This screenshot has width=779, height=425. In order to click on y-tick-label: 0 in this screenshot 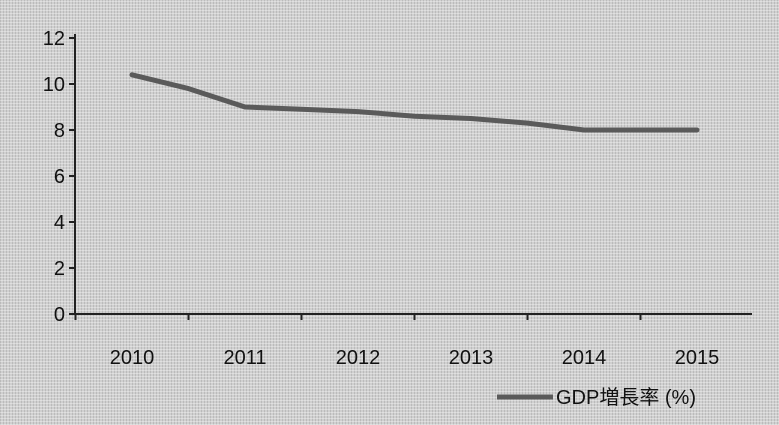, I will do `click(59, 315)`.